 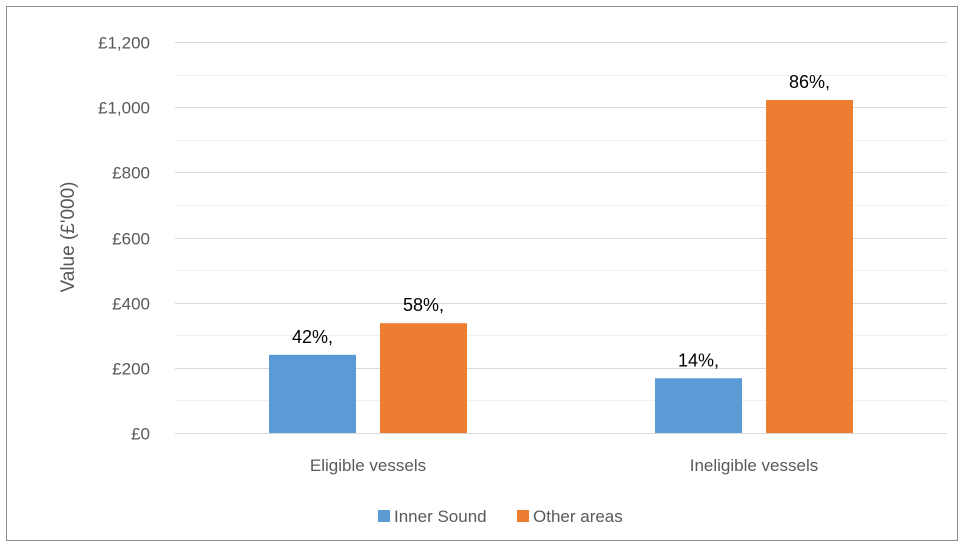 I want to click on y-axis-ticks: £0 £200 £400 £600 £800 £1,000 £1,200, so click(x=124, y=239).